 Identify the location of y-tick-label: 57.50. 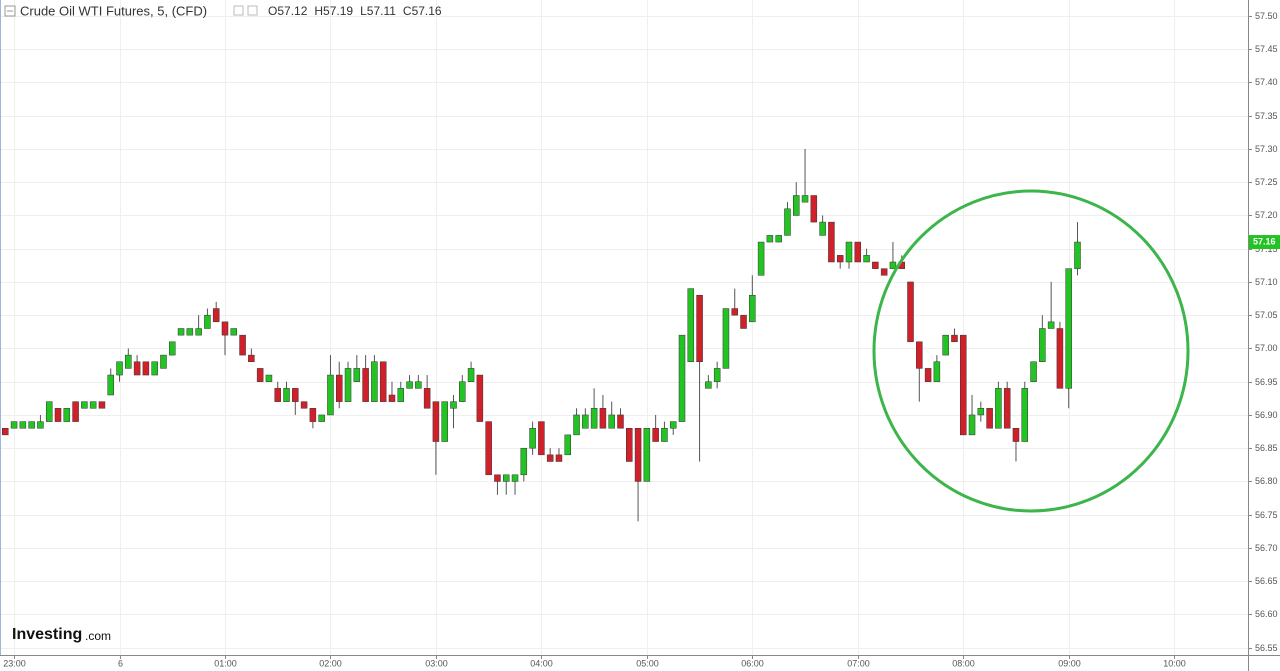
(1266, 16).